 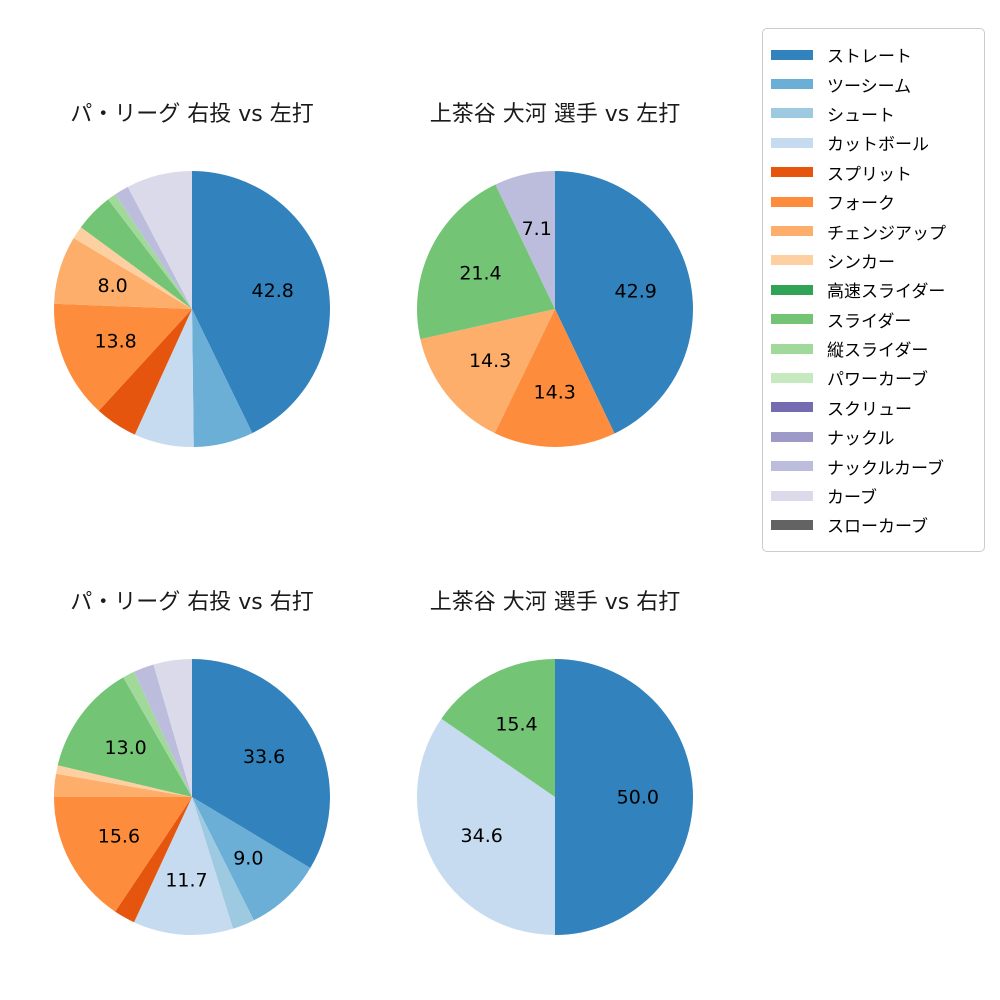 I want to click on pie-svg: 42.9 14.3 14.3 21.4 7.1, so click(x=554, y=309).